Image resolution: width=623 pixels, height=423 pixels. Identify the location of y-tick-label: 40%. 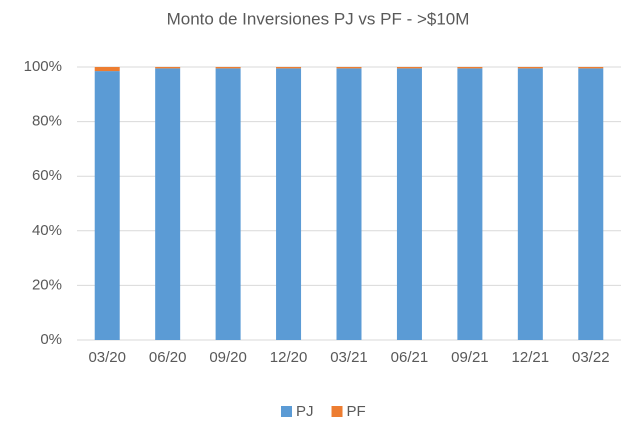
(47, 230).